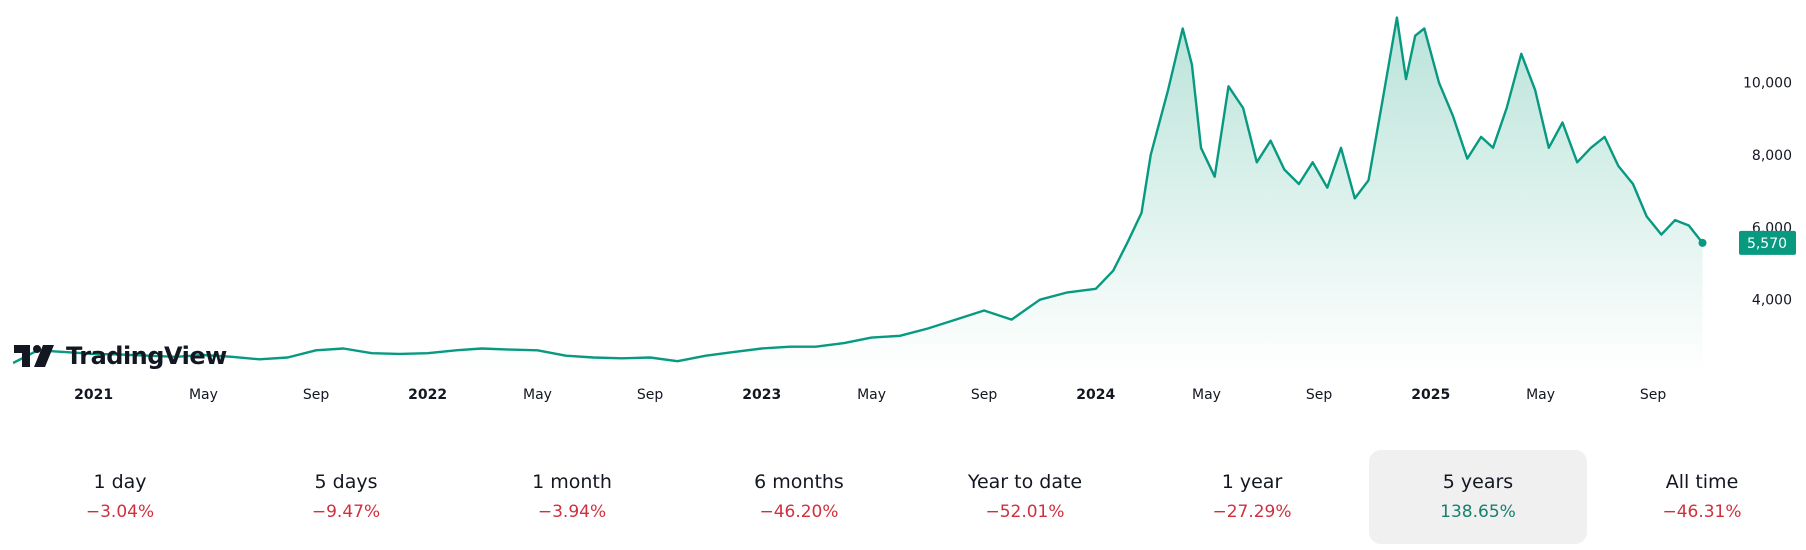  I want to click on tradingview-logo: TradingView, so click(120, 356).